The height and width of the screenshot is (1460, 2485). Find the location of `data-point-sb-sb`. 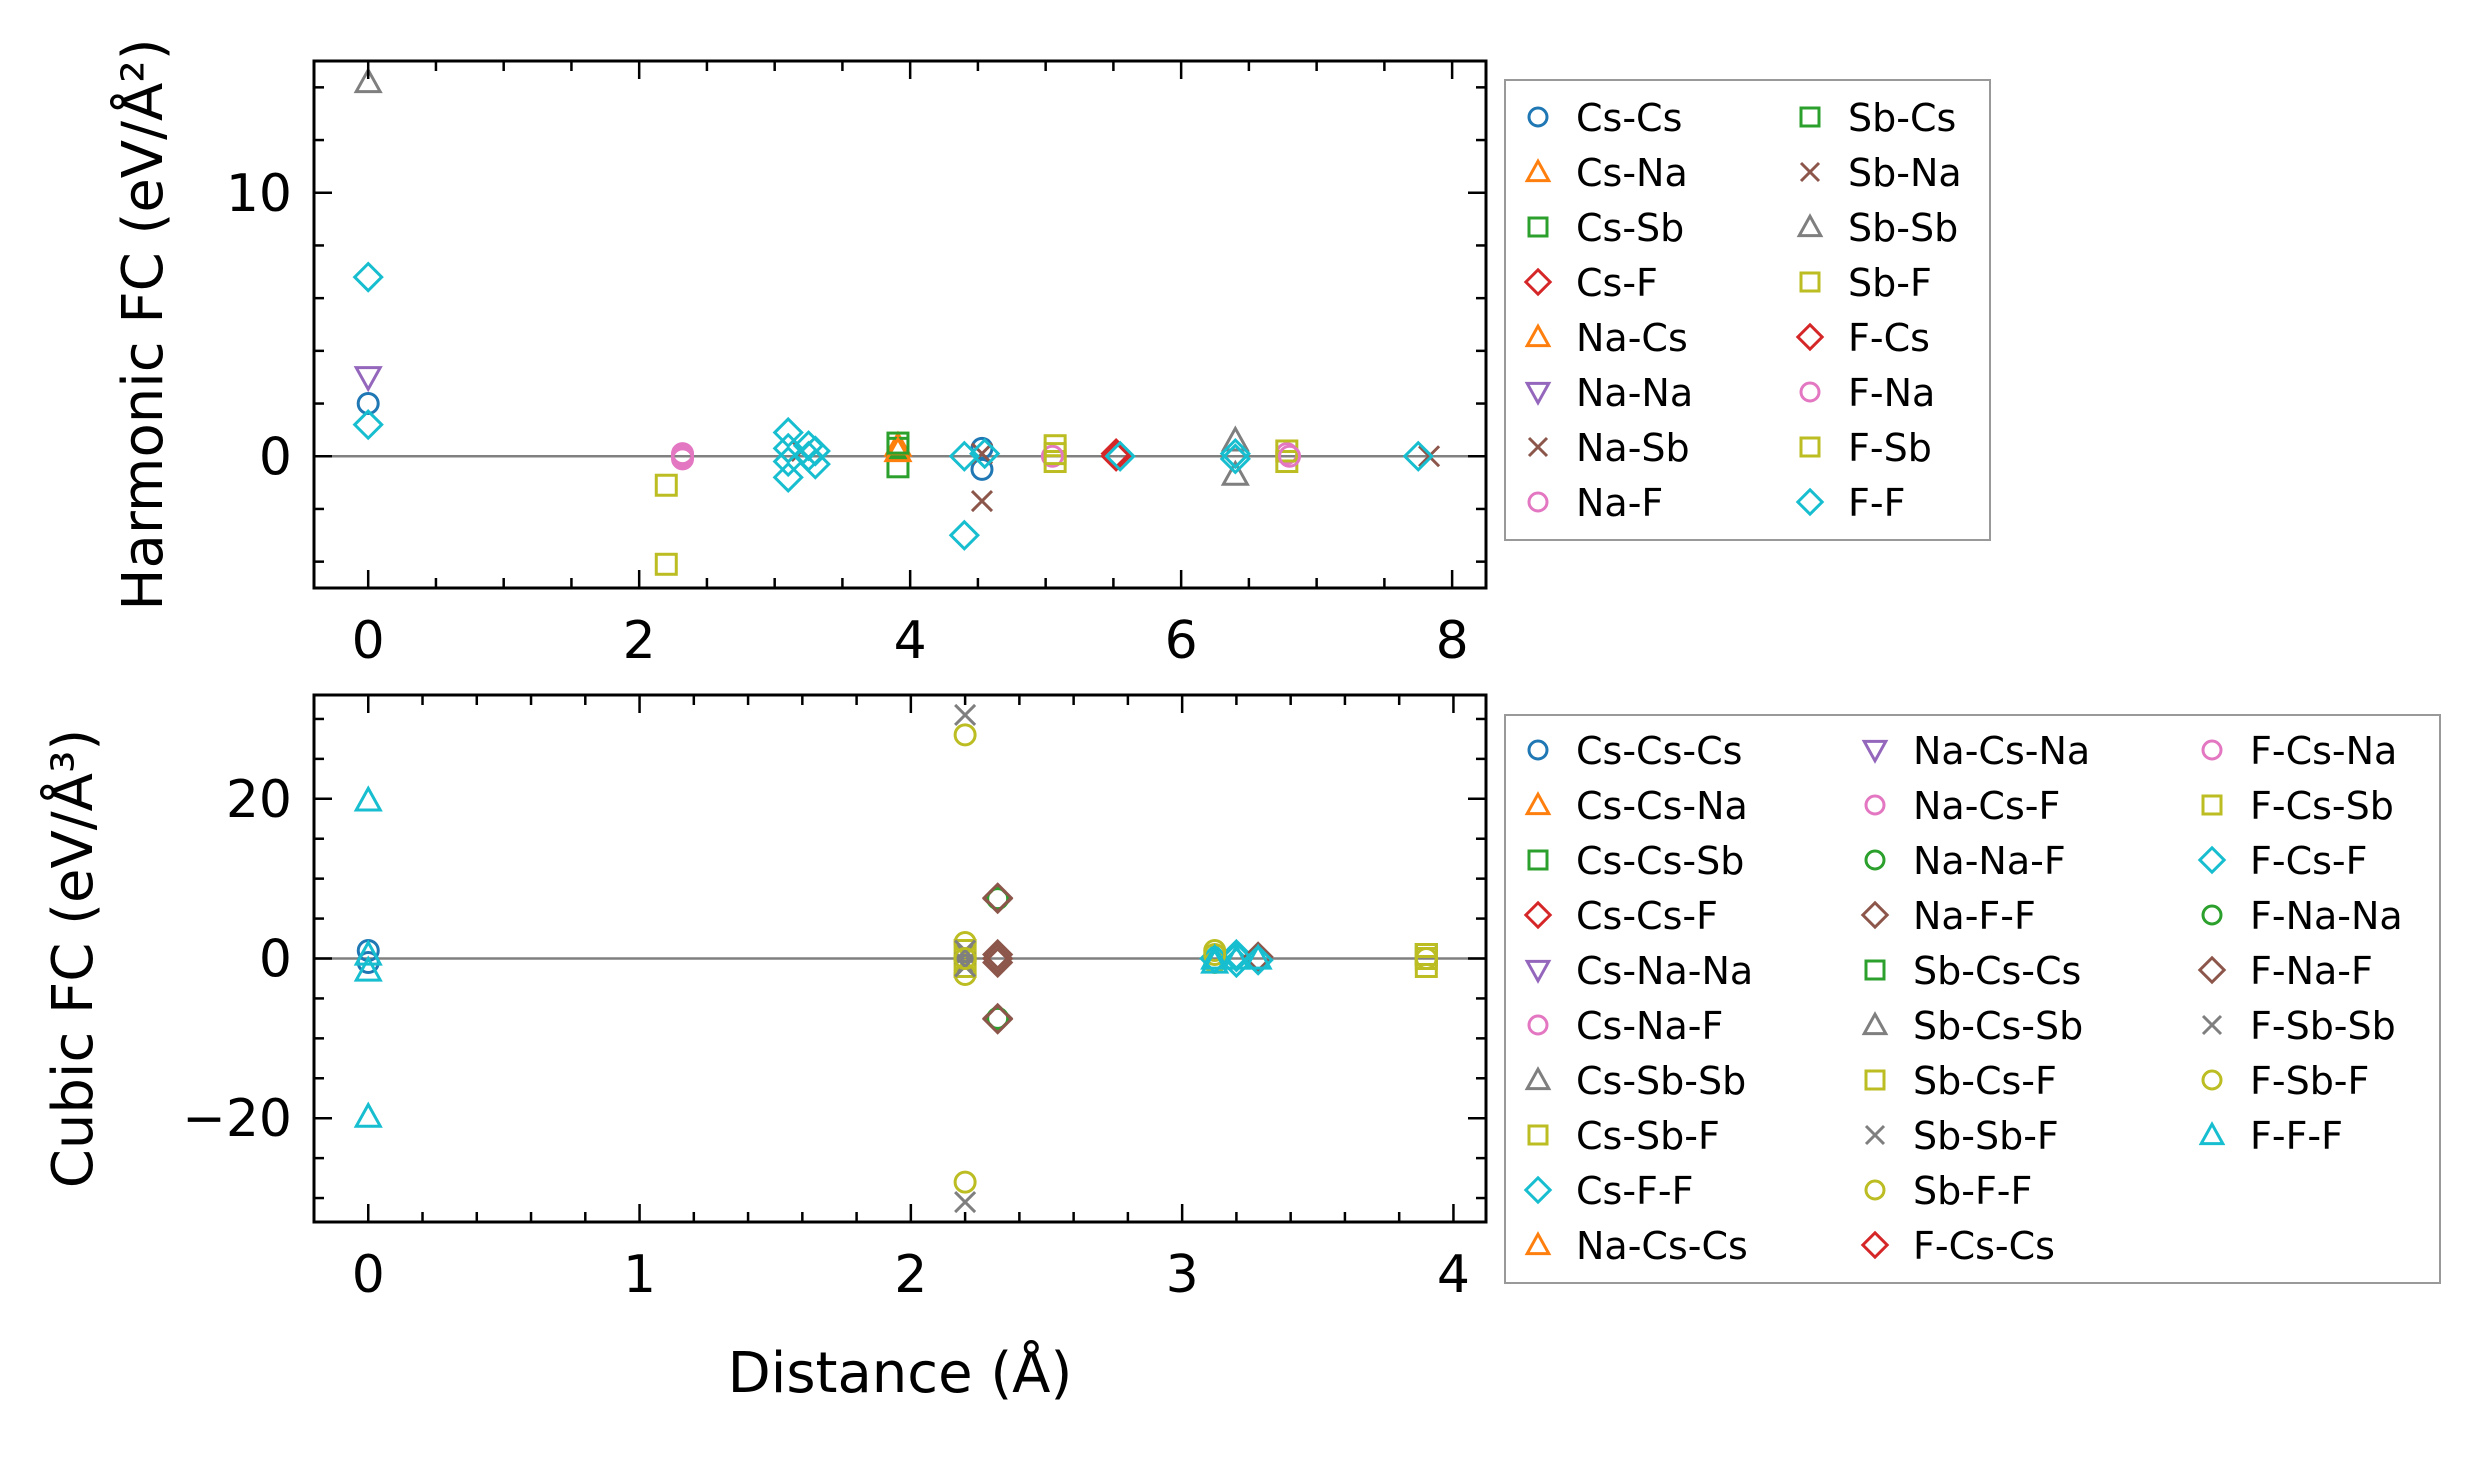

data-point-sb-sb is located at coordinates (1235, 438).